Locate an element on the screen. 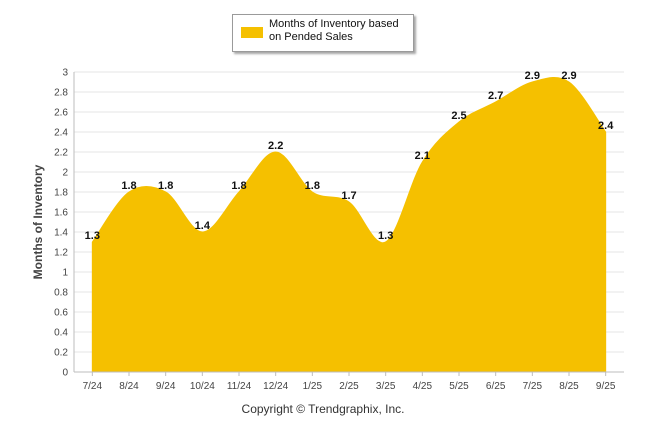 The image size is (646, 434). y-tick-label: 1.4 is located at coordinates (61, 233).